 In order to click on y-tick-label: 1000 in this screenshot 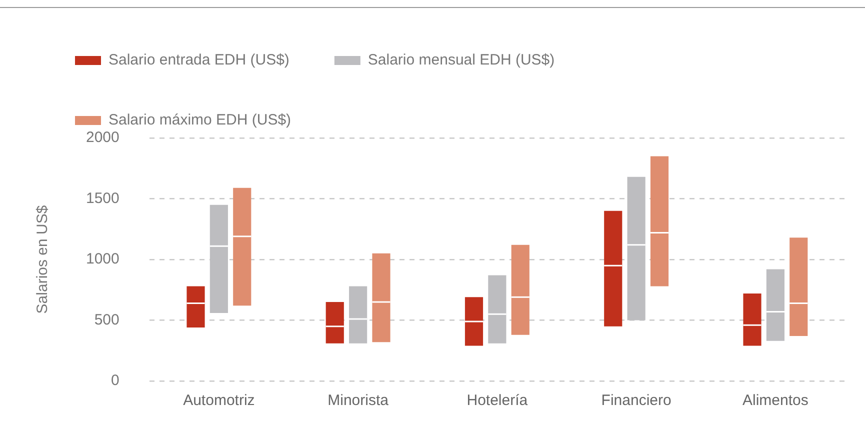, I will do `click(103, 259)`.